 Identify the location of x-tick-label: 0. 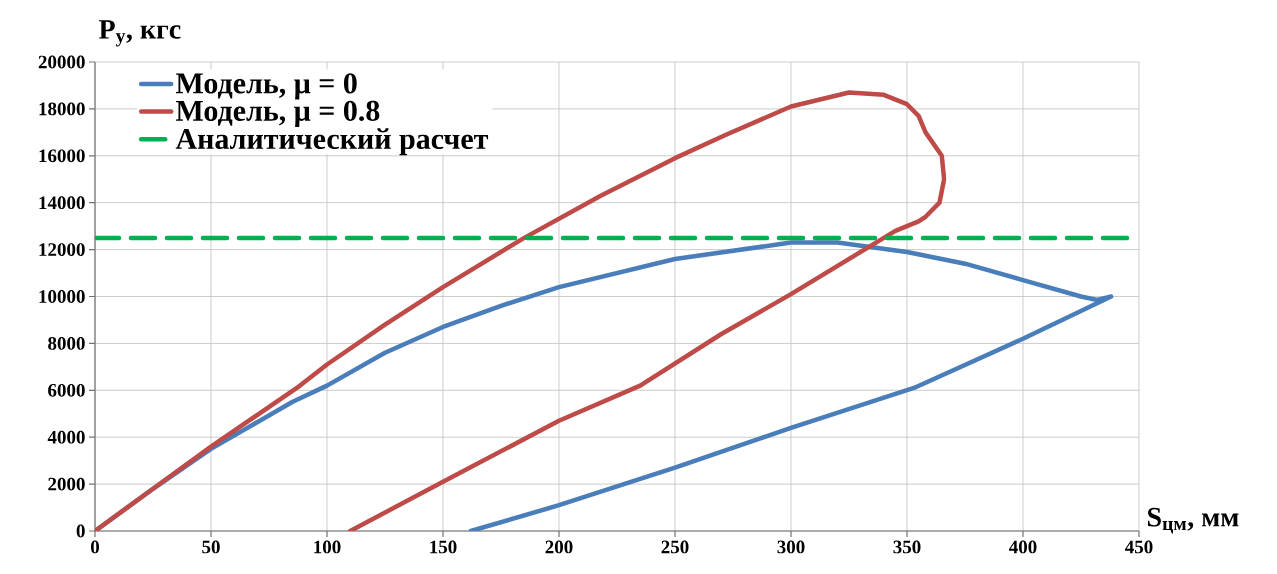
(95, 547).